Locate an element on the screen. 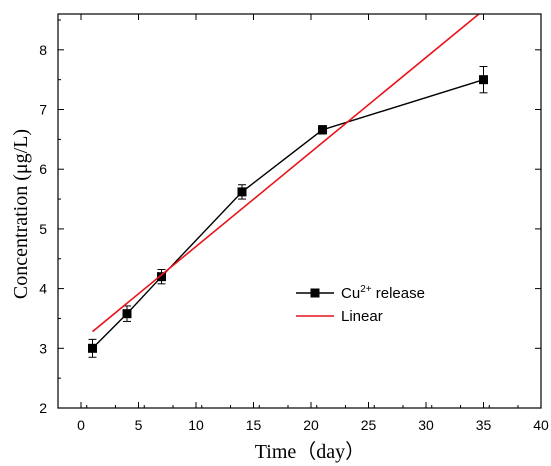  x-tick-label: 10 is located at coordinates (196, 425).